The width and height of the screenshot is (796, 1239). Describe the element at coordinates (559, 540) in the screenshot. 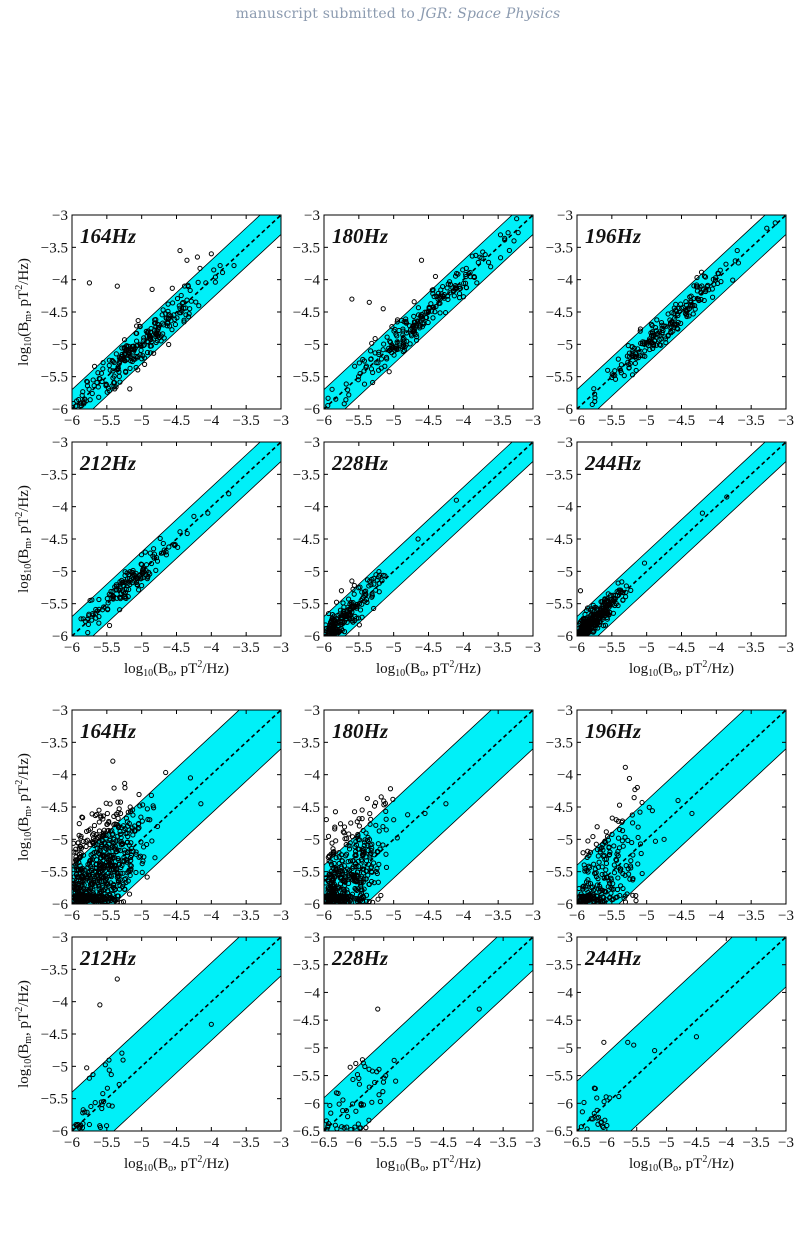

I see `y-tick-label: −4.5` at that location.